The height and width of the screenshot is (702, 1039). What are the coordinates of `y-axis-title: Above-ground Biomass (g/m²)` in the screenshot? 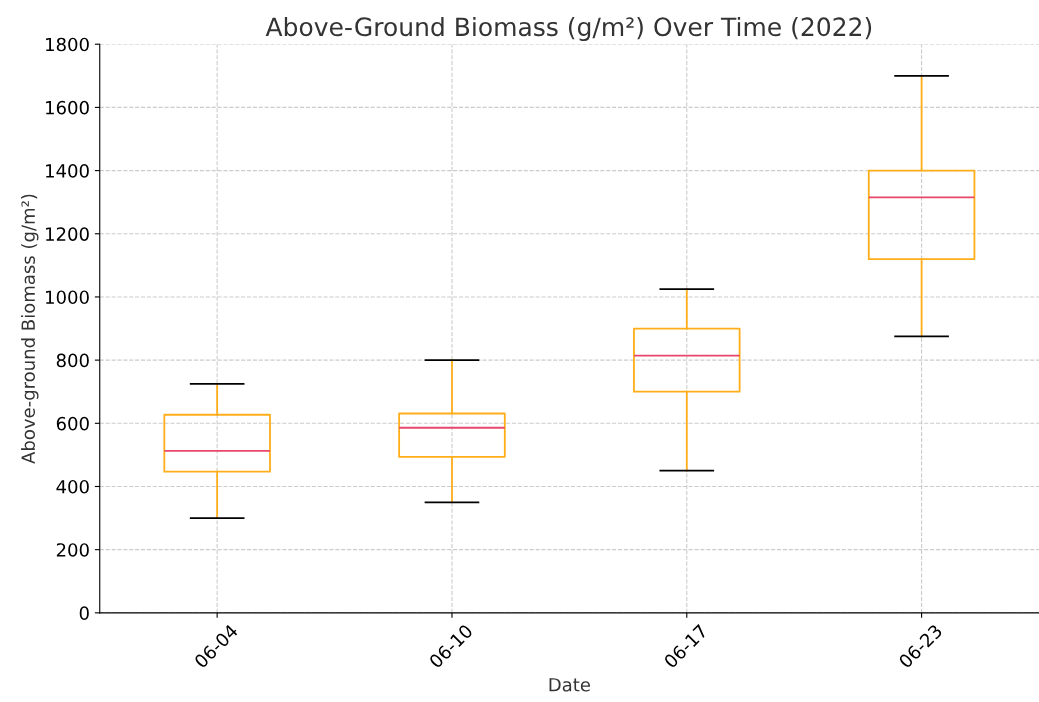 It's located at (30, 329).